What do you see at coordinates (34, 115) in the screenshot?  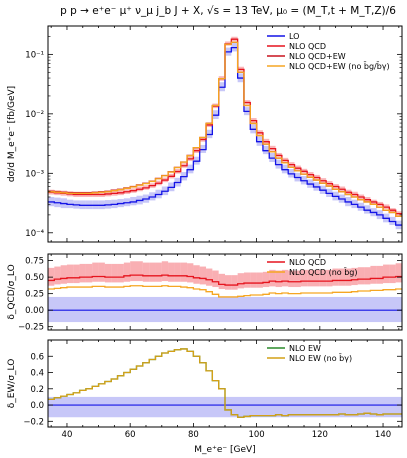 I see `y-tick-label: 10⁻²` at bounding box center [34, 115].